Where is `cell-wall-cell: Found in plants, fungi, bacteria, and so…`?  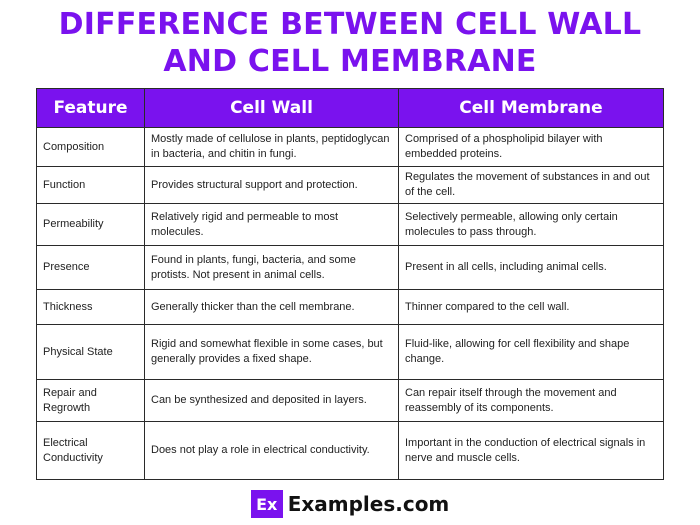 cell-wall-cell: Found in plants, fungi, bacteria, and so… is located at coordinates (271, 267).